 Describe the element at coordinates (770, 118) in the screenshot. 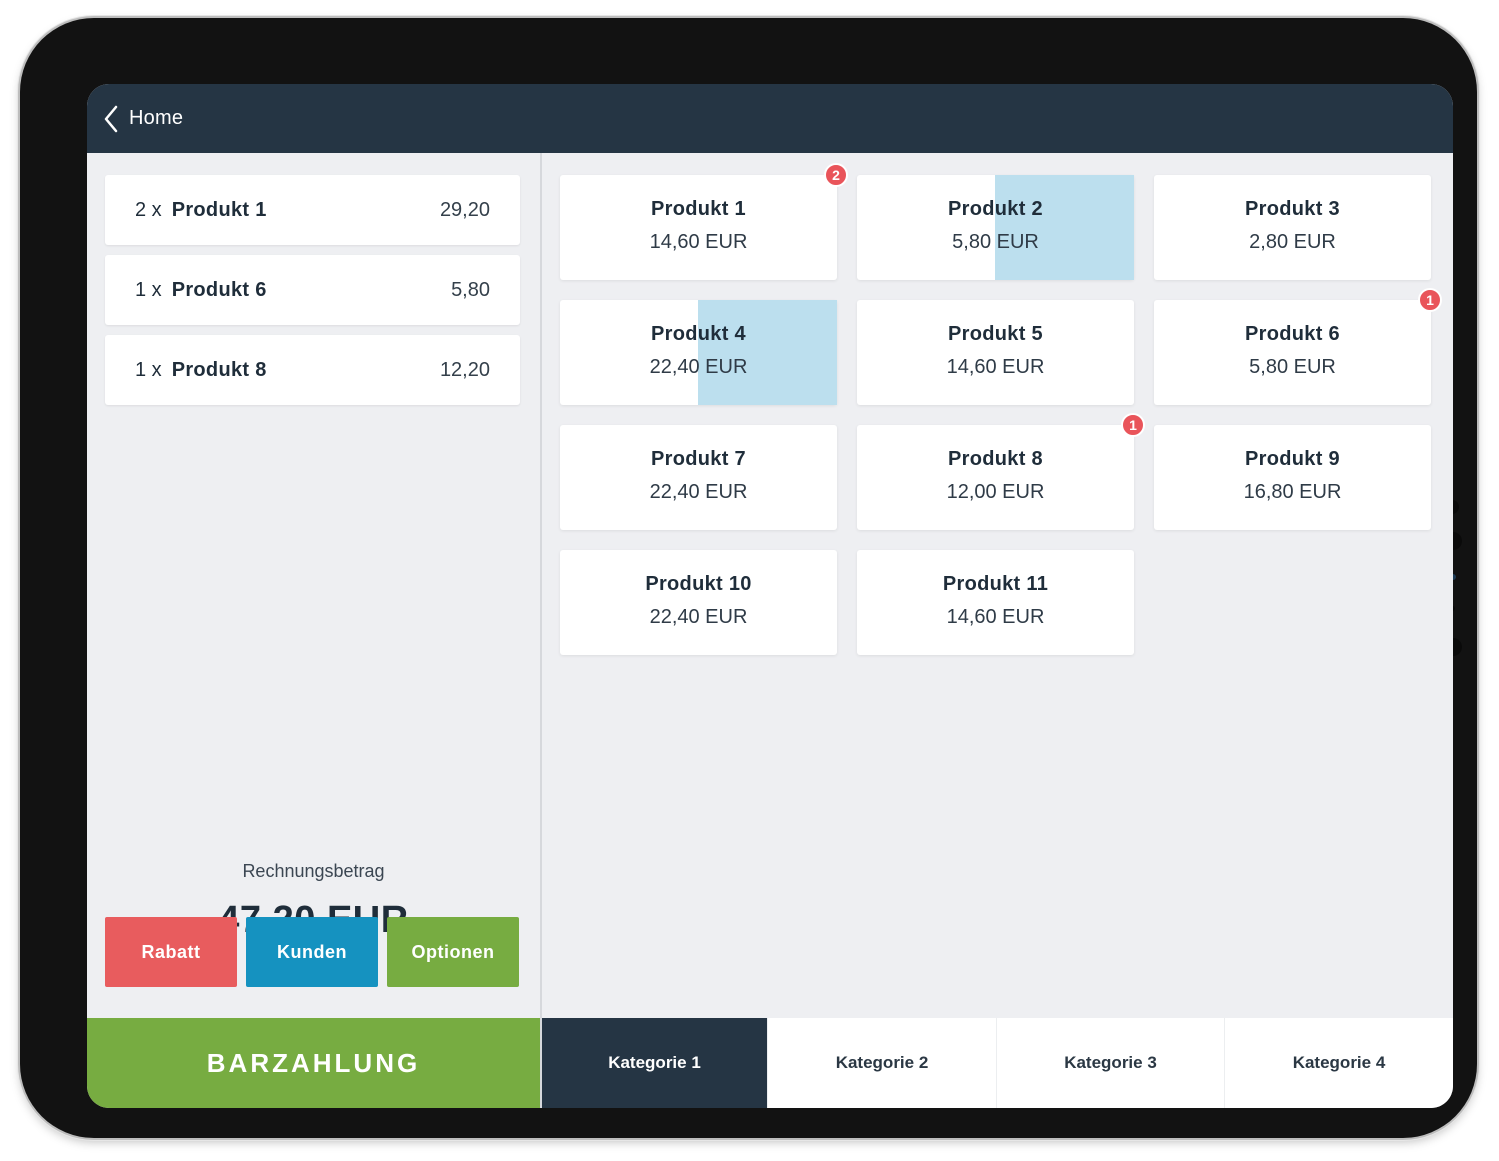

I see `top-navigation-bar: Home` at that location.